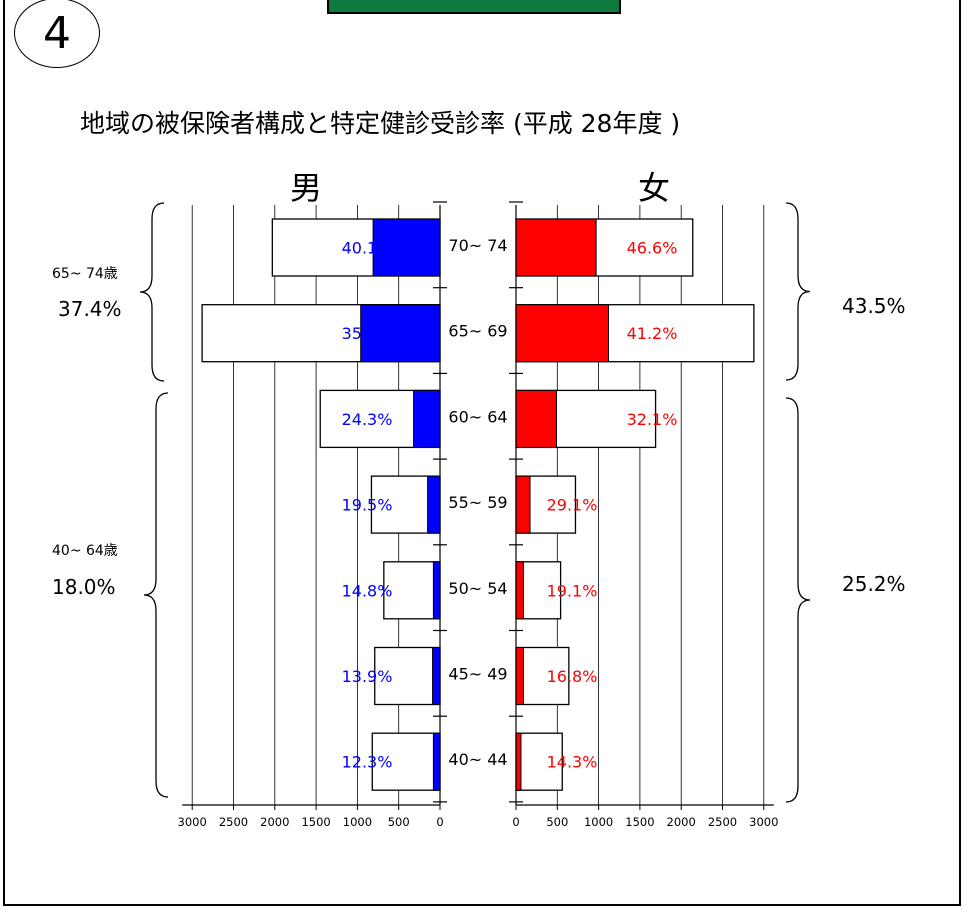  What do you see at coordinates (477, 331) in the screenshot?
I see `age-category-label: 65~ 69` at bounding box center [477, 331].